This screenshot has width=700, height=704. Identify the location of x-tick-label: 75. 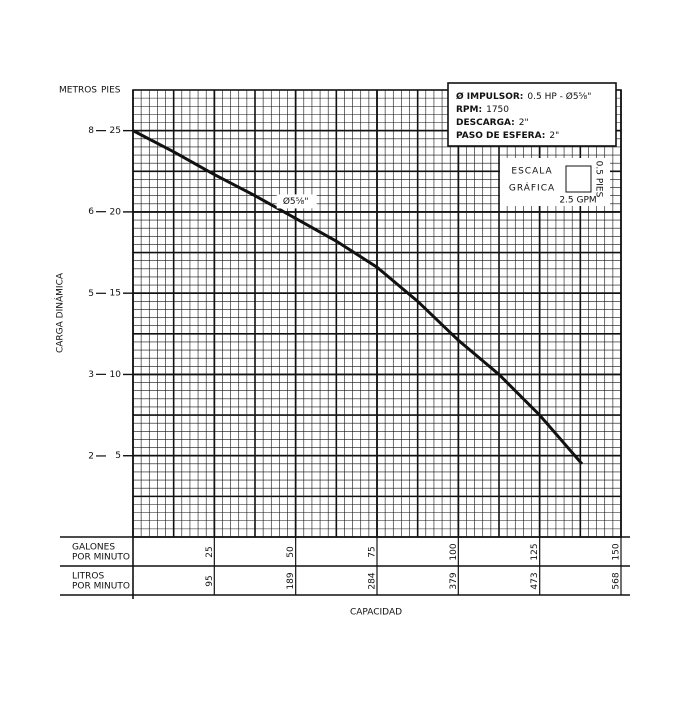
(373, 551).